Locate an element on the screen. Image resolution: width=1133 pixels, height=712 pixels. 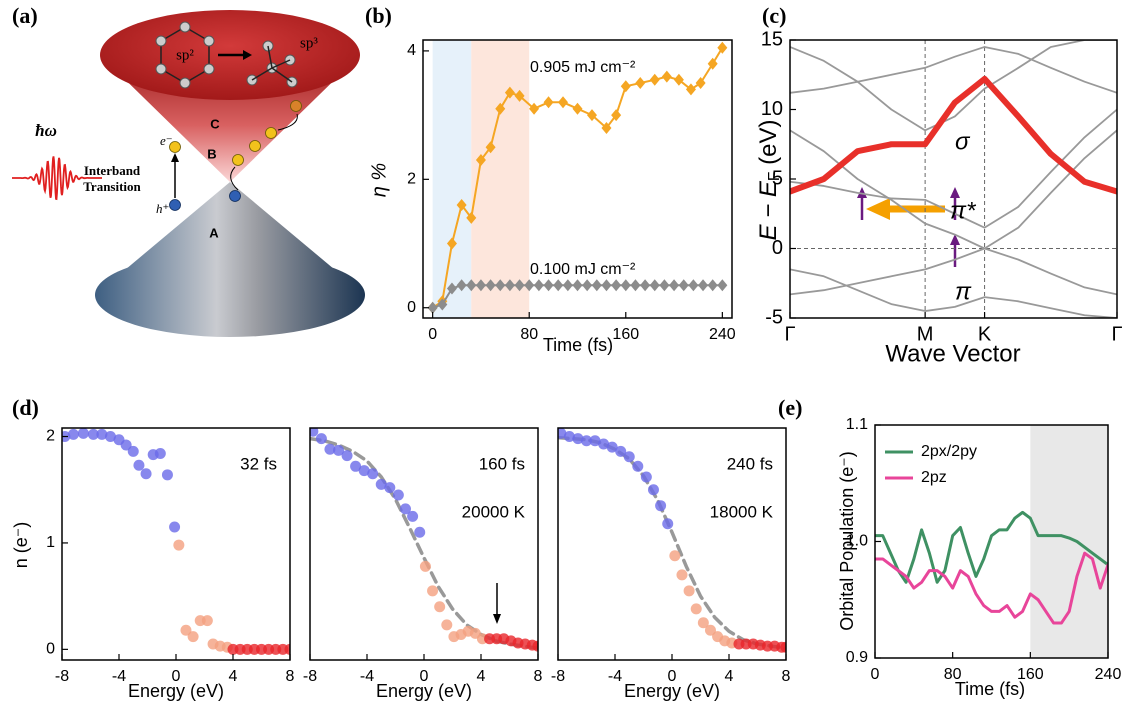
x-tick-label: K is located at coordinates (985, 334).